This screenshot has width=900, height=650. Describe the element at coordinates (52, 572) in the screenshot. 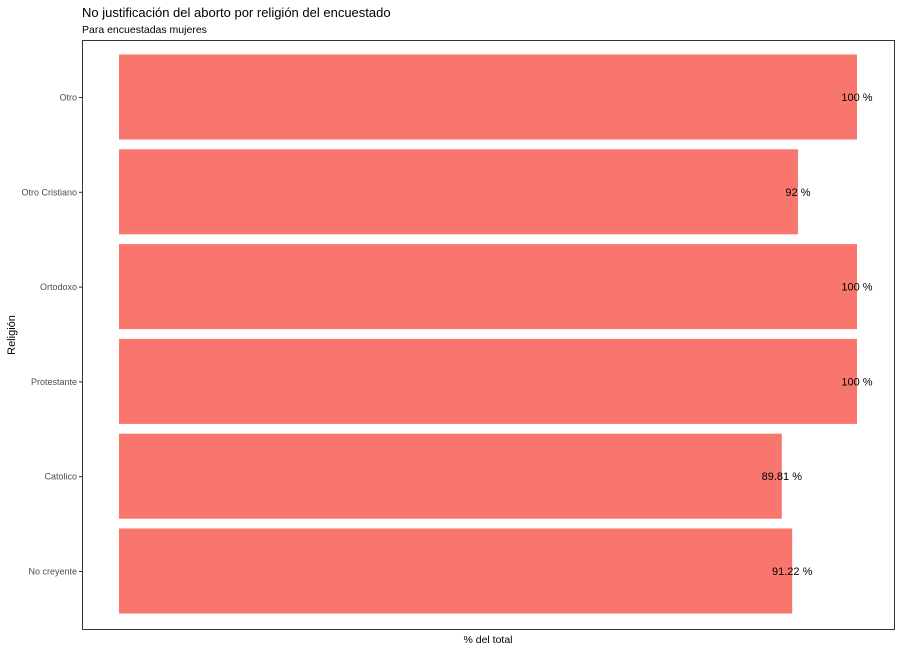

I see `y-tick-label: No creyente` at that location.